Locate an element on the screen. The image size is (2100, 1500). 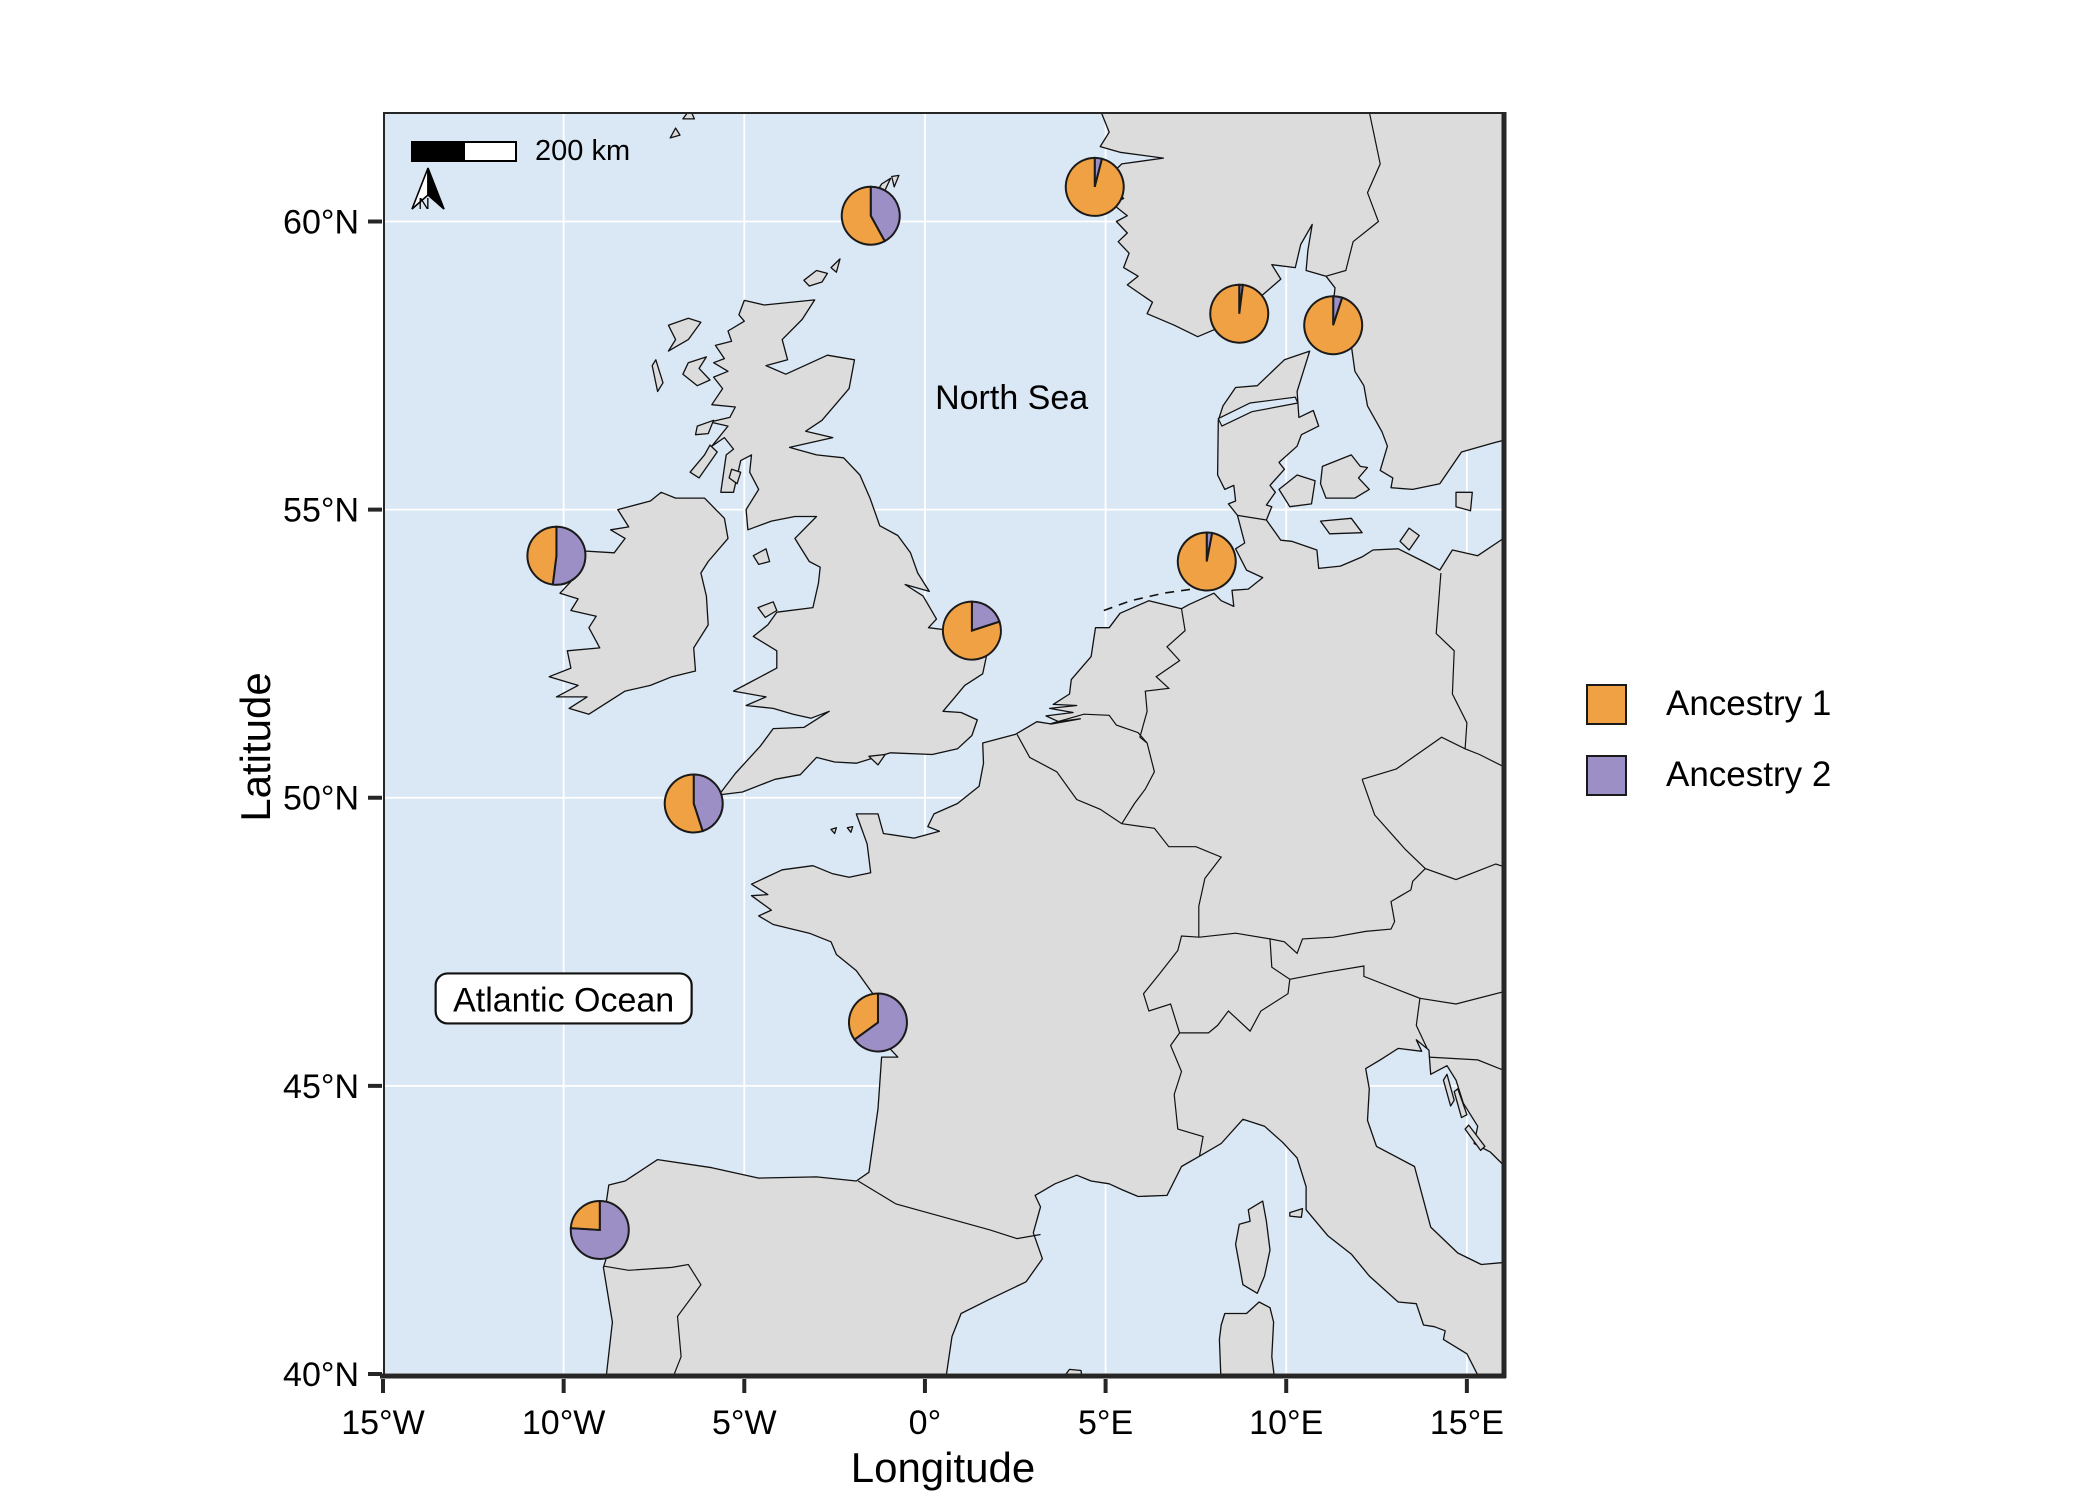
north-arrow-label: N is located at coordinates (424, 204).